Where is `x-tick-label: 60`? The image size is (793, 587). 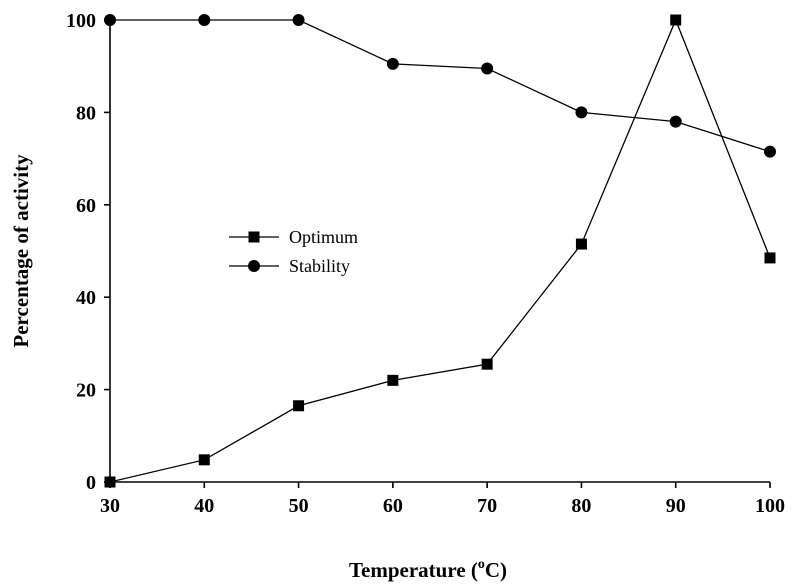 x-tick-label: 60 is located at coordinates (393, 506).